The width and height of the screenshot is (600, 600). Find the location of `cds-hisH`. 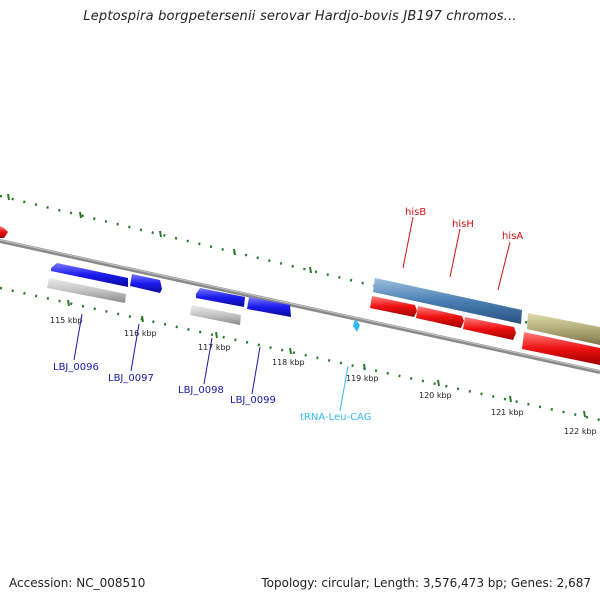

cds-hisH is located at coordinates (440, 317).